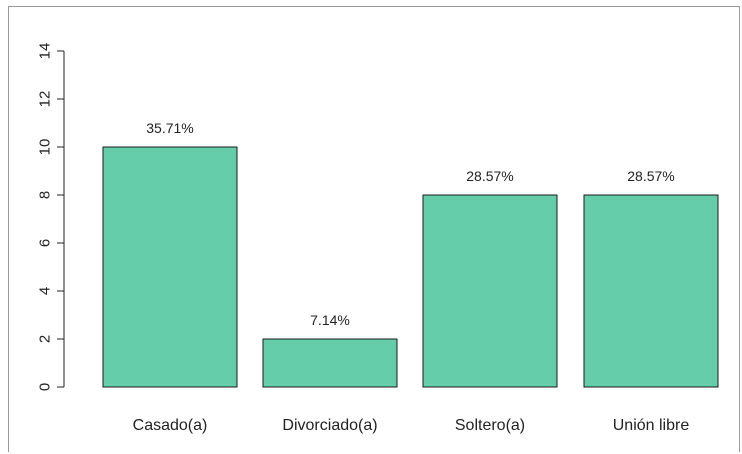  Describe the element at coordinates (44, 339) in the screenshot. I see `y-tick-label: 2` at that location.